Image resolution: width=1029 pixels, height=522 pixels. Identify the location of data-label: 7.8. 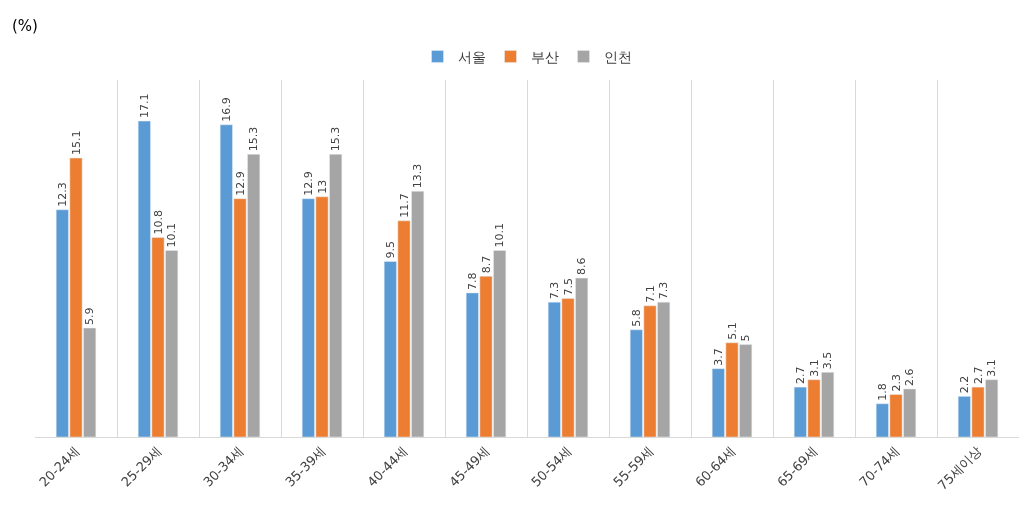
(472, 281).